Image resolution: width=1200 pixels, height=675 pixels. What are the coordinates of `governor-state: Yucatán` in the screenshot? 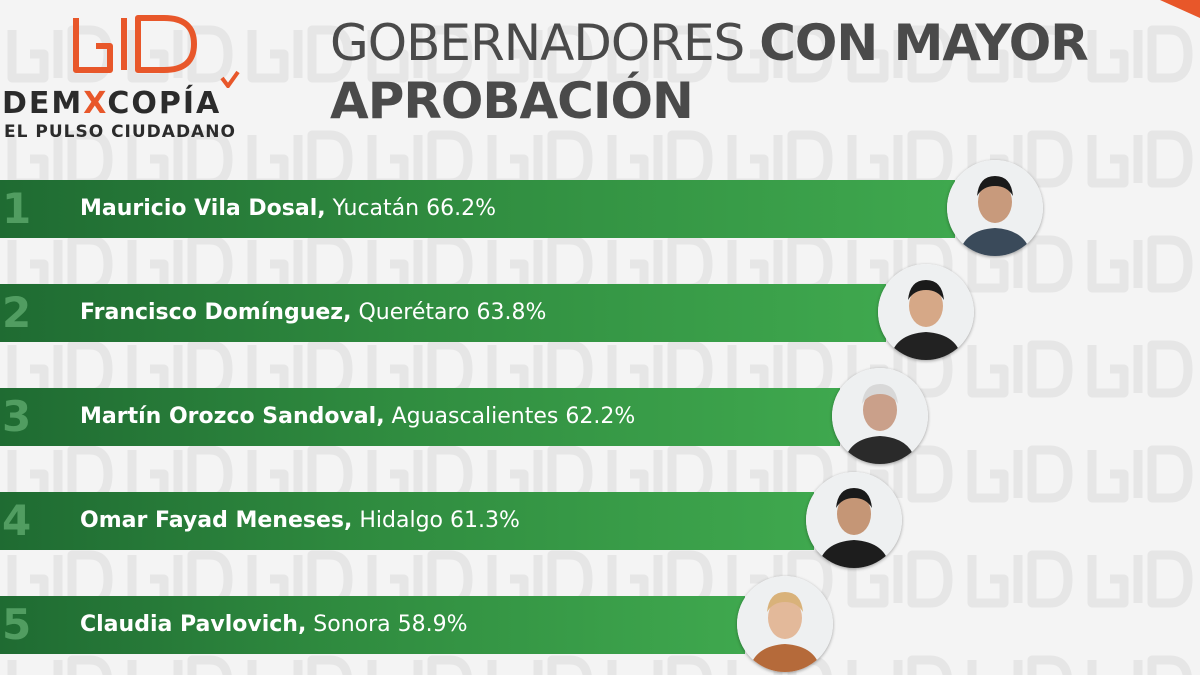 It's located at (376, 208).